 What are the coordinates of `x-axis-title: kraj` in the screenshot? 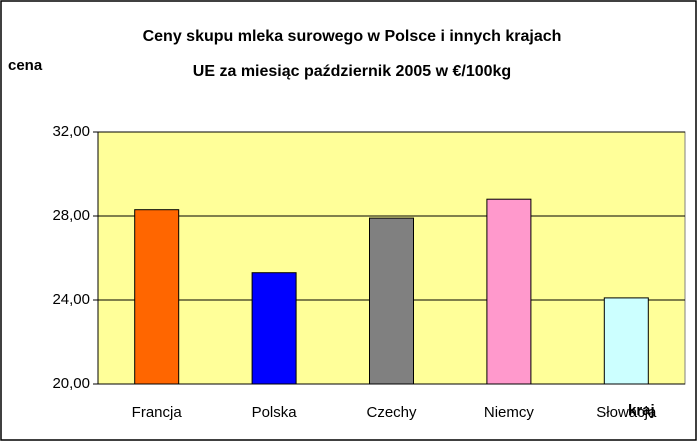 It's located at (641, 410).